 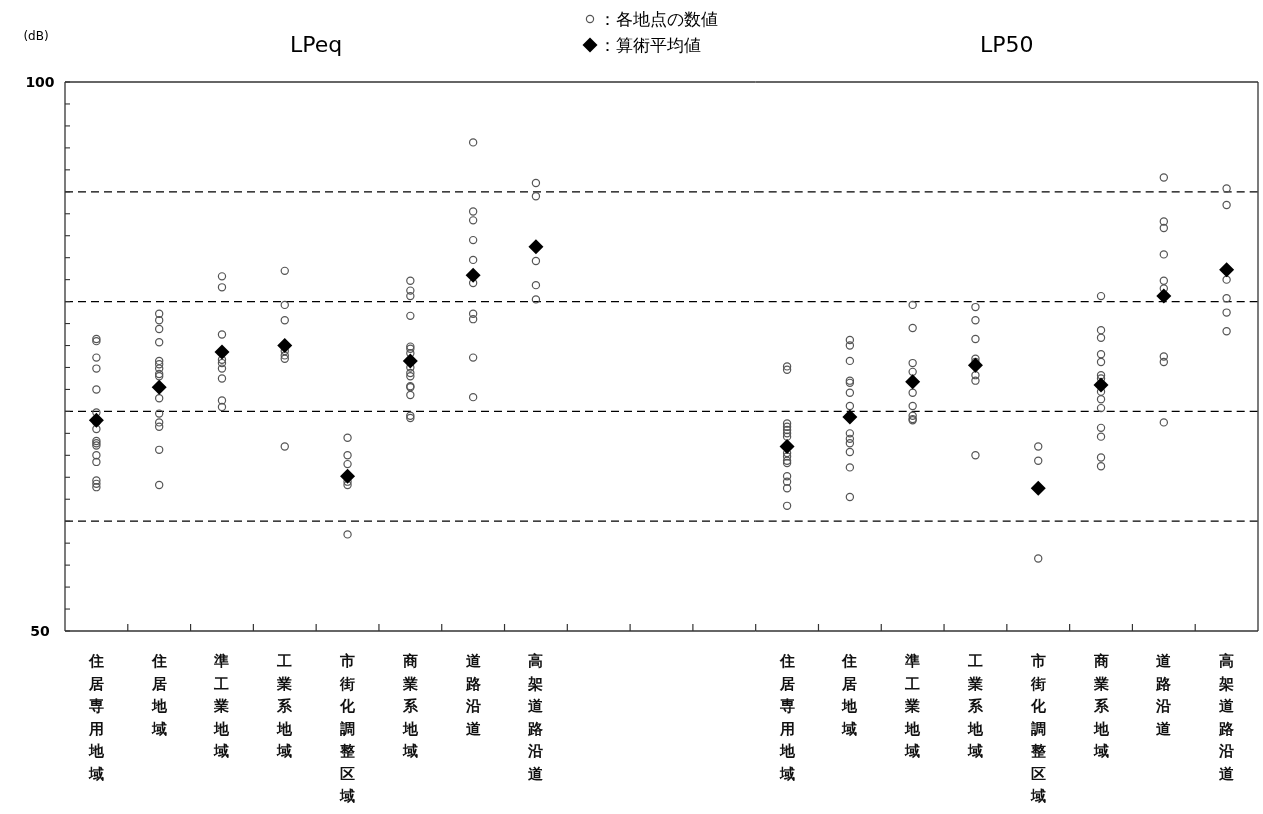 What do you see at coordinates (40, 82) in the screenshot?
I see `y-tick-label: 100` at bounding box center [40, 82].